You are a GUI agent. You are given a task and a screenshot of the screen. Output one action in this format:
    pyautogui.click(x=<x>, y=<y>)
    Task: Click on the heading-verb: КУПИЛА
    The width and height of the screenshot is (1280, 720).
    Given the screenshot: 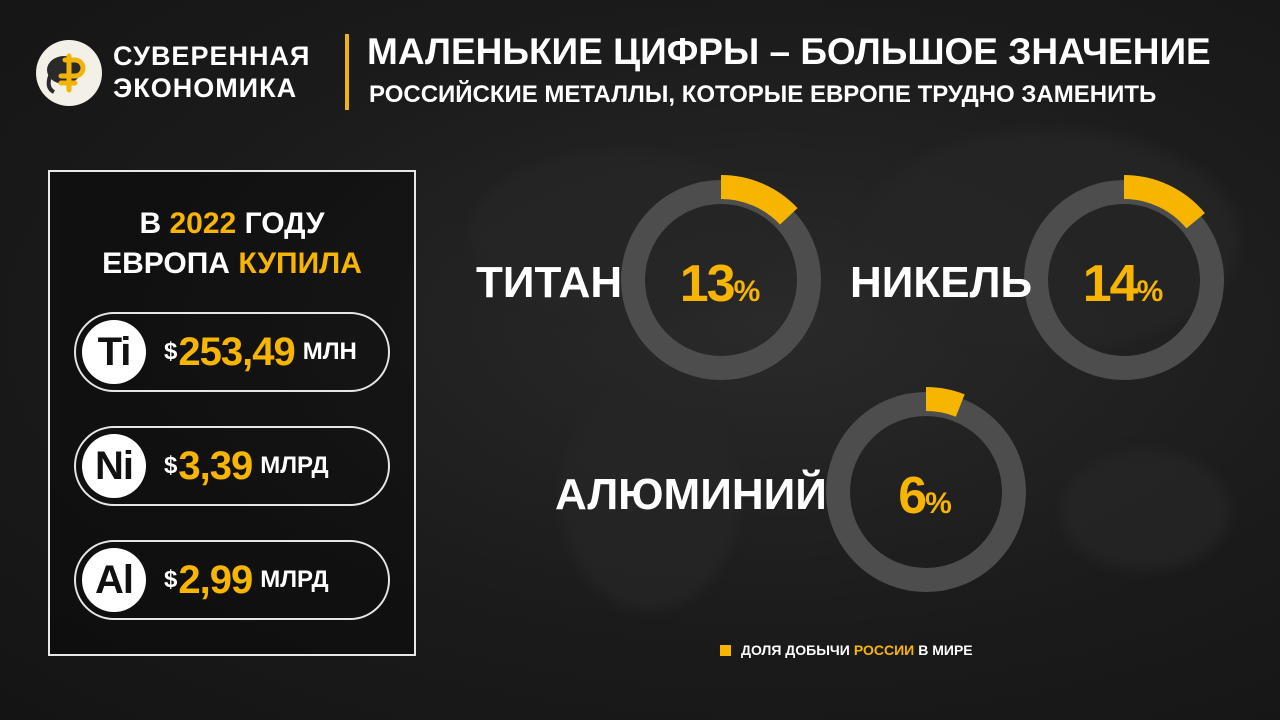 What is the action you would take?
    pyautogui.click(x=300, y=263)
    